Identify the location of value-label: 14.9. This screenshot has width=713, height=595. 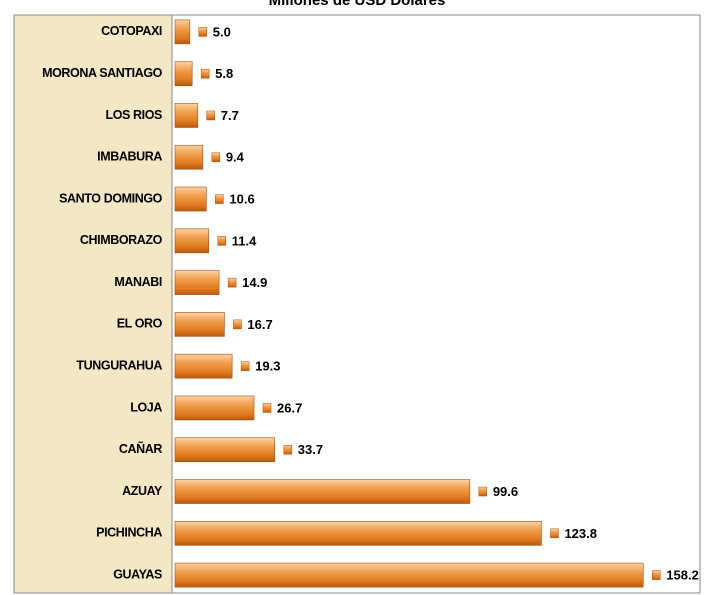
(254, 282).